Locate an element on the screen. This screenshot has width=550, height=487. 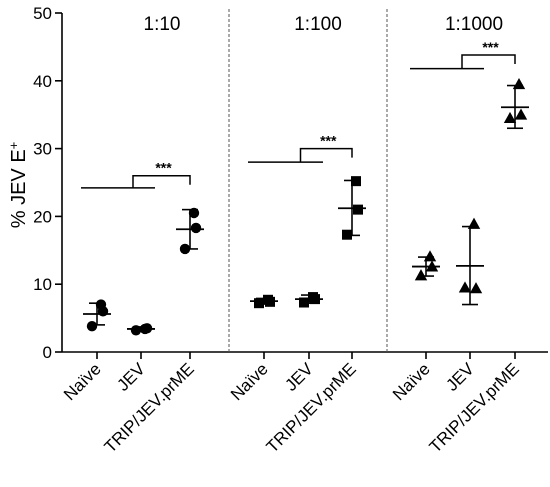
y-tick-label: 10 is located at coordinates (42, 284).